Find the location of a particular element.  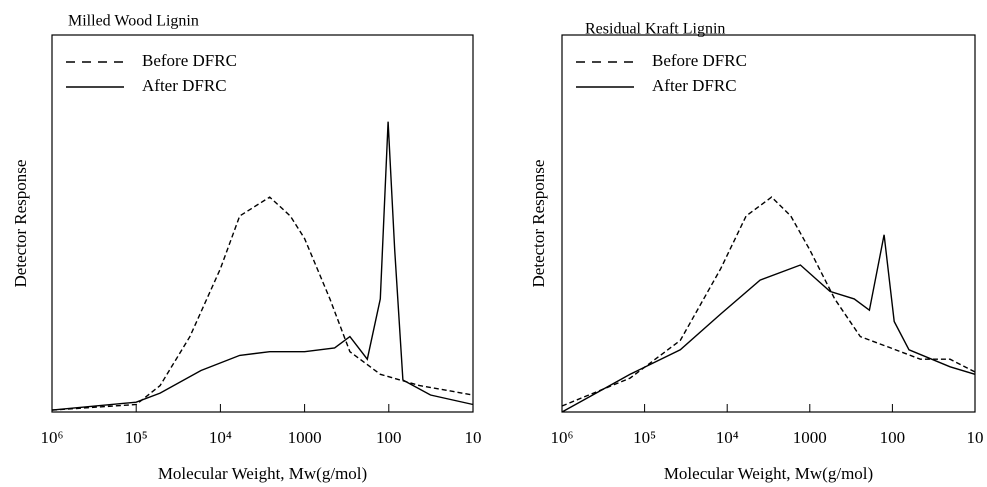

chart-title: Residual Kraft Lignin is located at coordinates (655, 29).